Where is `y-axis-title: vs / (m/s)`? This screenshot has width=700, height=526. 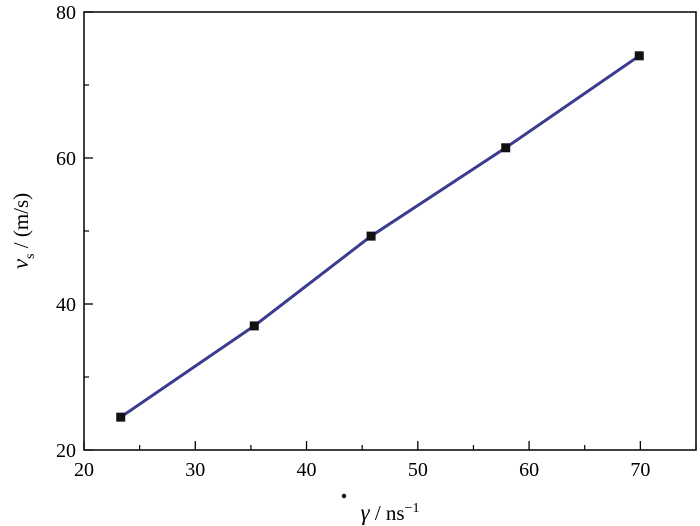
y-axis-title: vs / (m/s) is located at coordinates (23, 231).